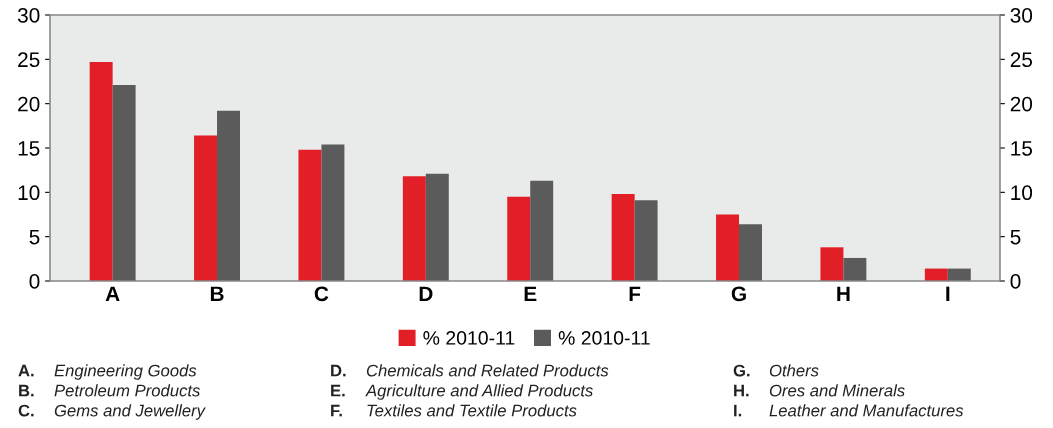 This screenshot has width=1053, height=428. I want to click on y2-tick-label: 20, so click(1021, 104).